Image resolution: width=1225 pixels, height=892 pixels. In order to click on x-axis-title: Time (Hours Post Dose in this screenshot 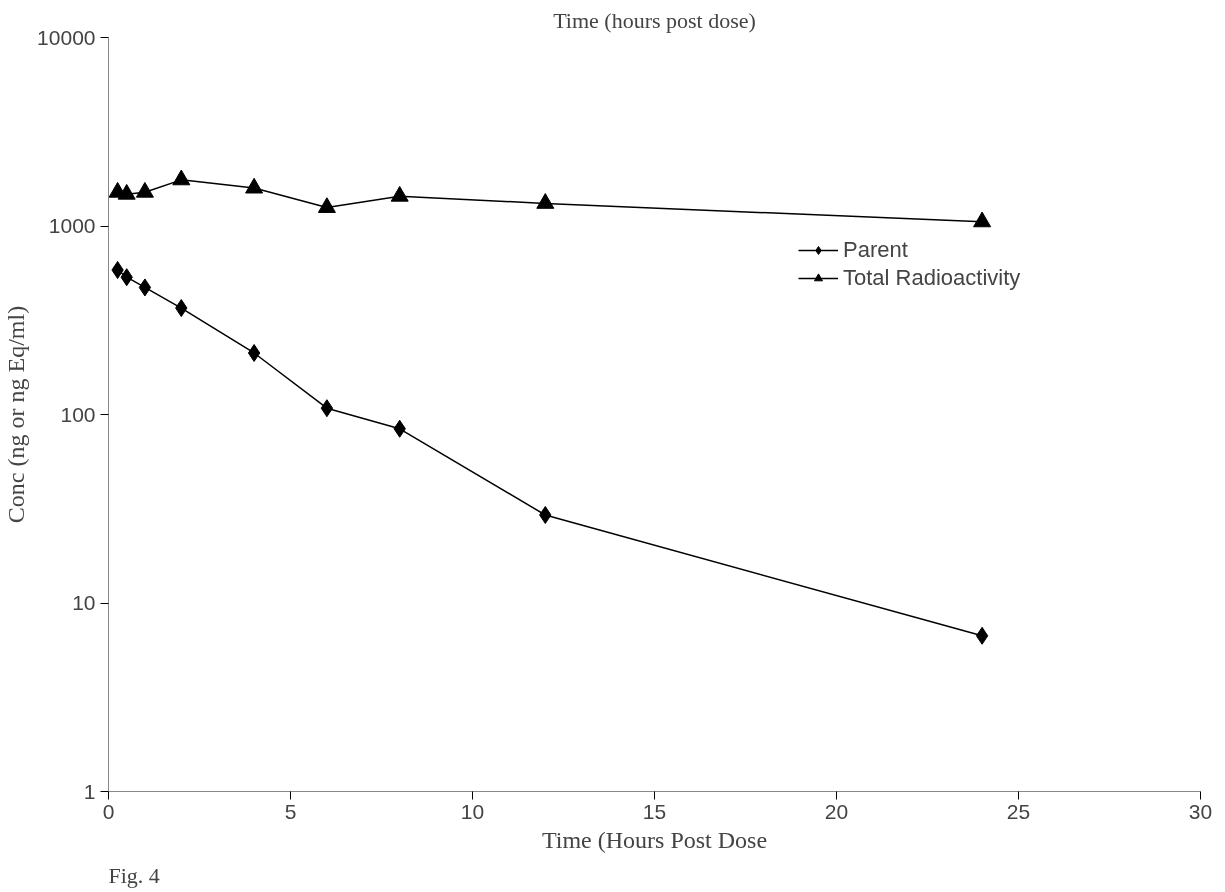, I will do `click(654, 839)`.